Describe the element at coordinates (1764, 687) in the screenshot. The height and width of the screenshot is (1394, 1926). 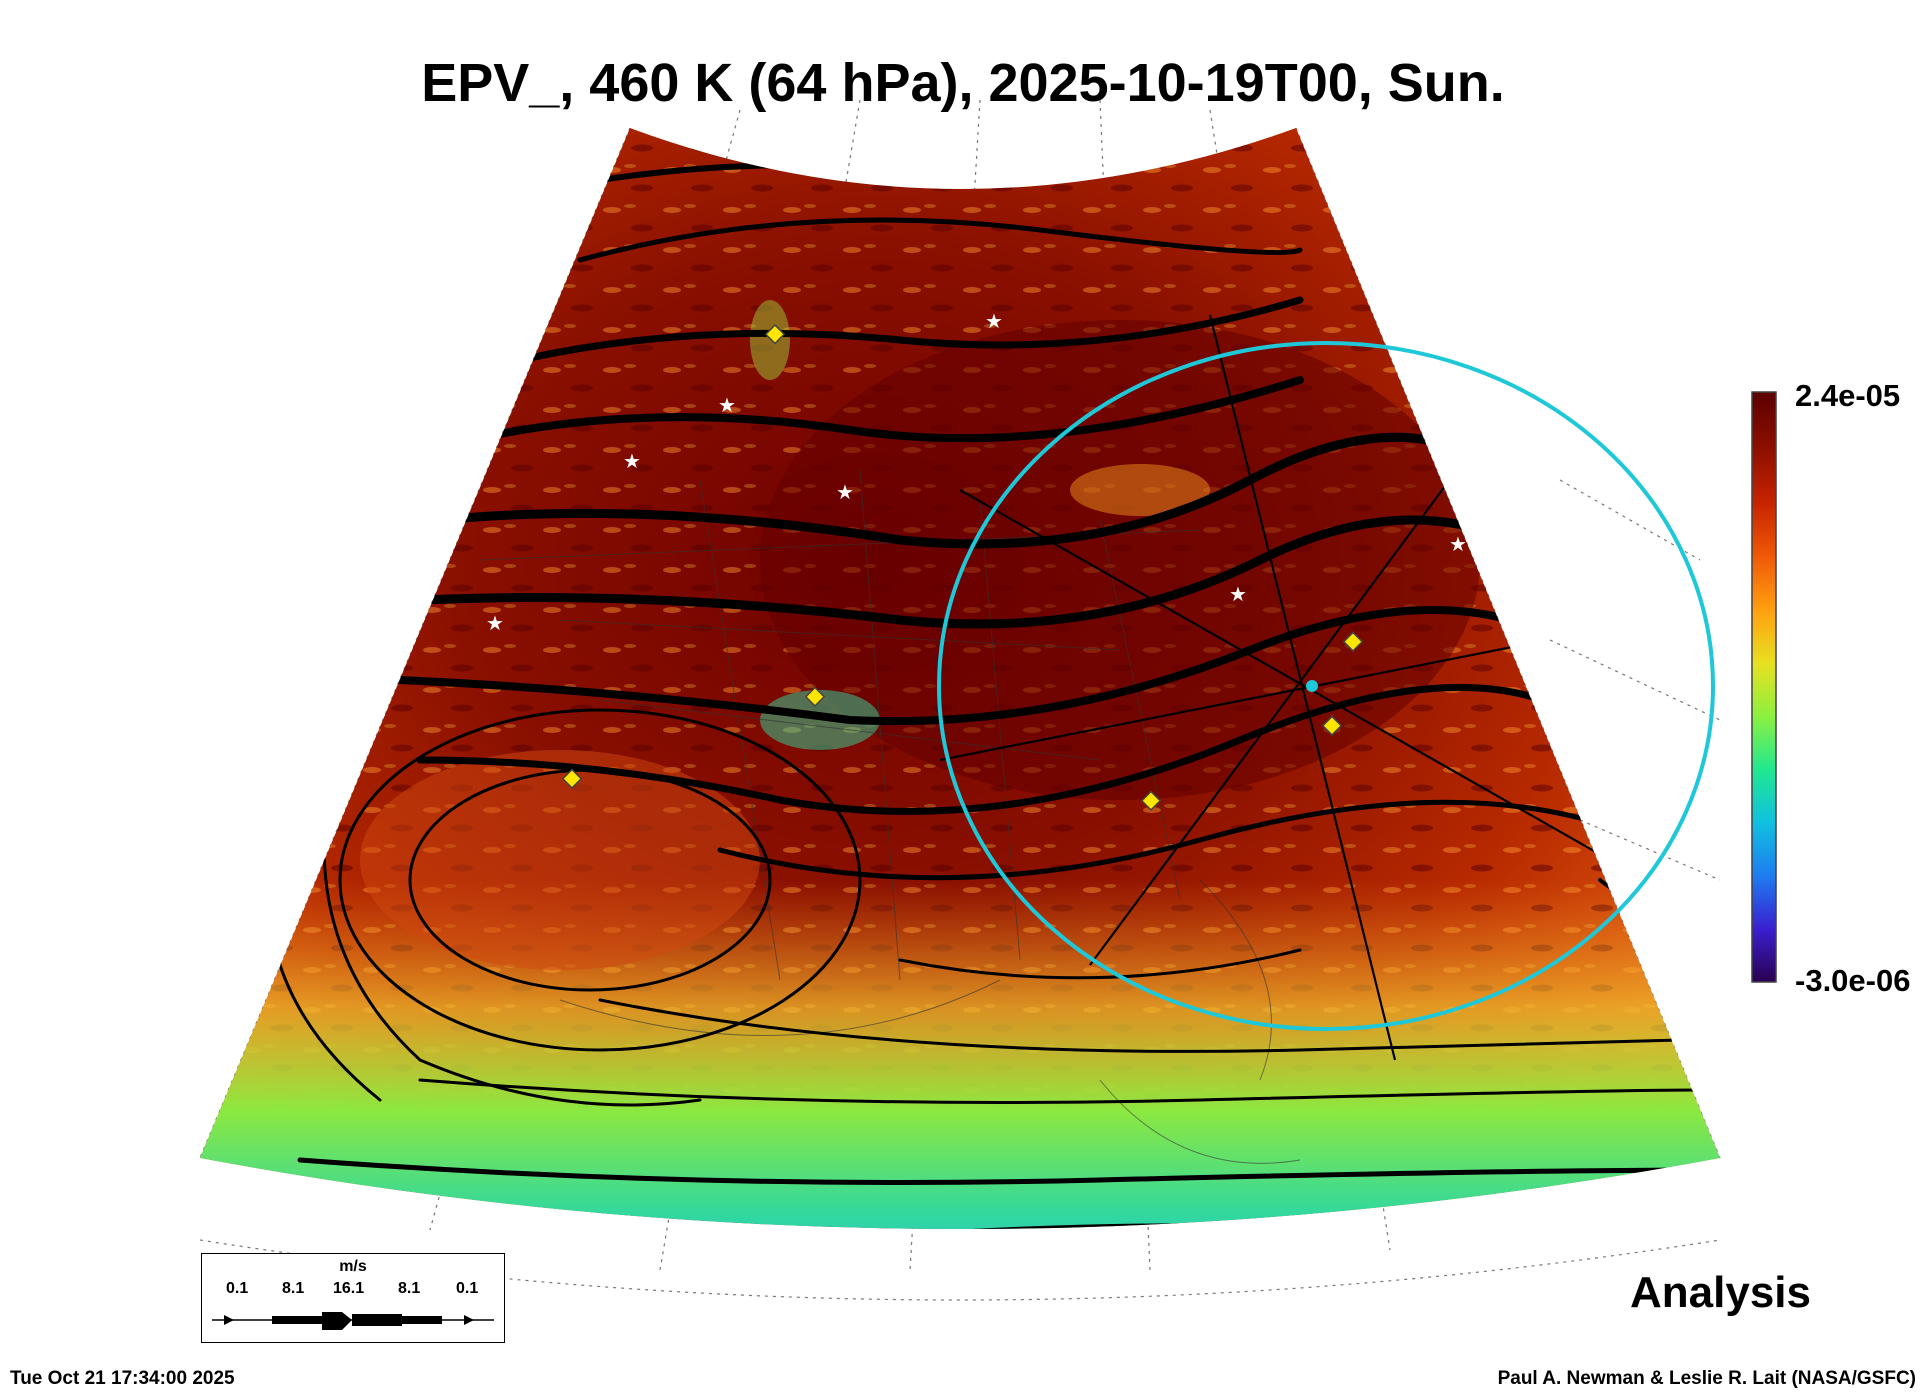
I see `colorbar` at that location.